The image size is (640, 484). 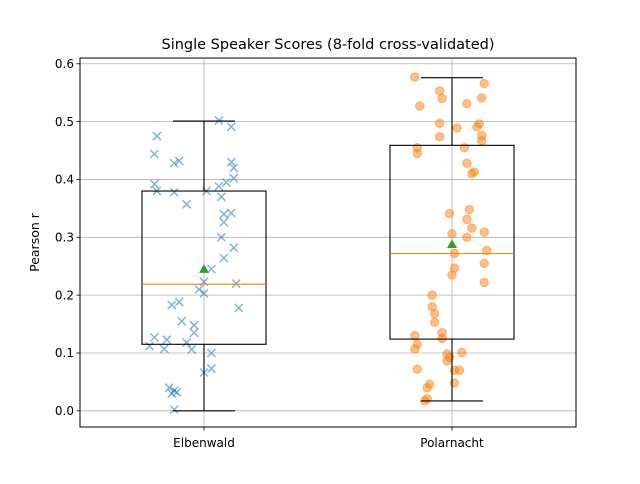 I want to click on x-tick-label: Elbenwald, so click(x=204, y=443).